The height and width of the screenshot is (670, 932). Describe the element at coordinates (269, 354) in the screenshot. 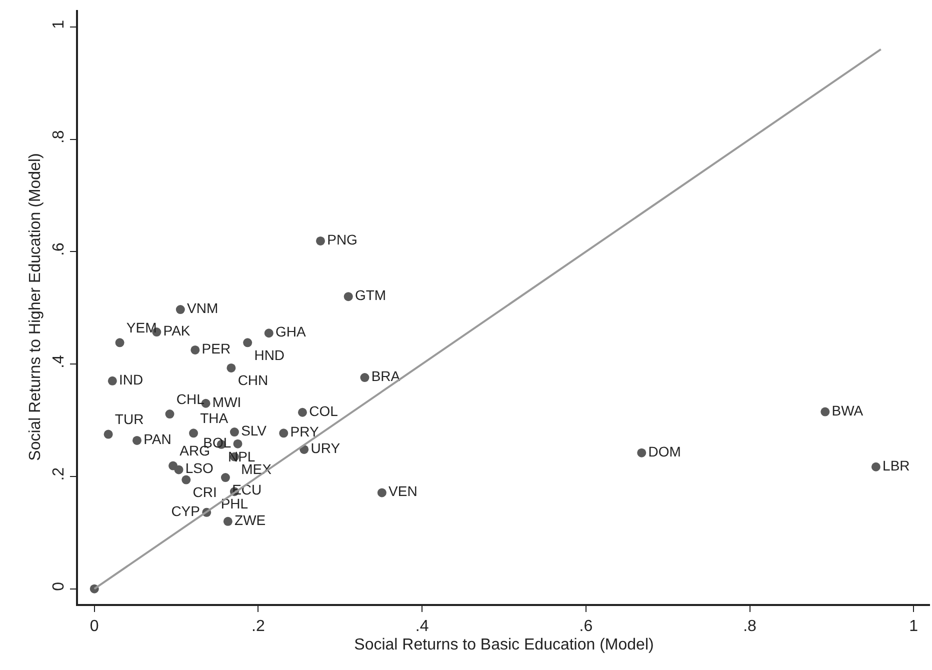

I see `data-label: HND` at that location.